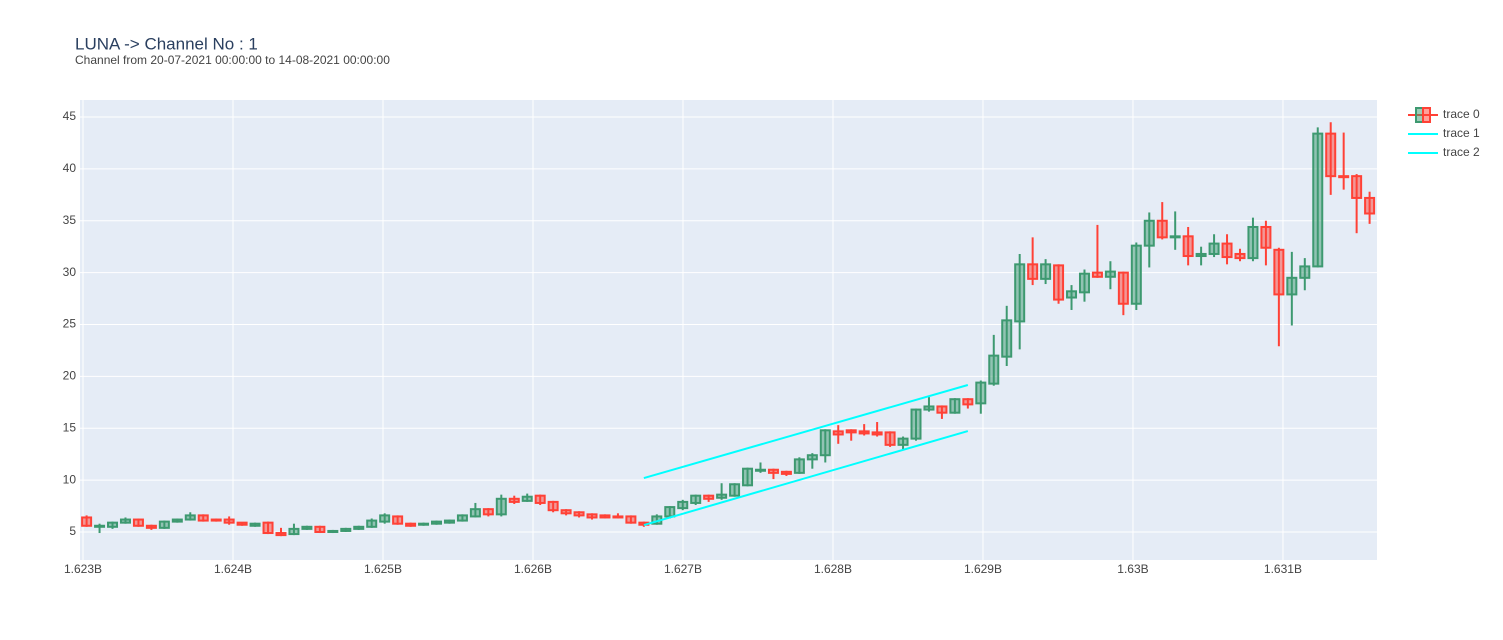 Image resolution: width=1503 pixels, height=640 pixels. What do you see at coordinates (983, 569) in the screenshot?
I see `x-tick-label: 1.629B` at bounding box center [983, 569].